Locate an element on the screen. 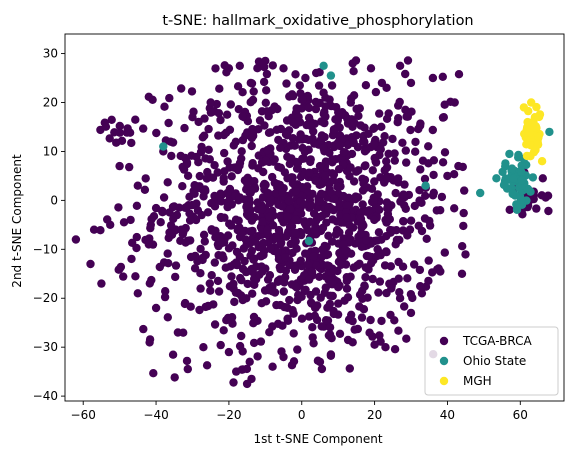  legend-label: Ohio State is located at coordinates (494, 361).